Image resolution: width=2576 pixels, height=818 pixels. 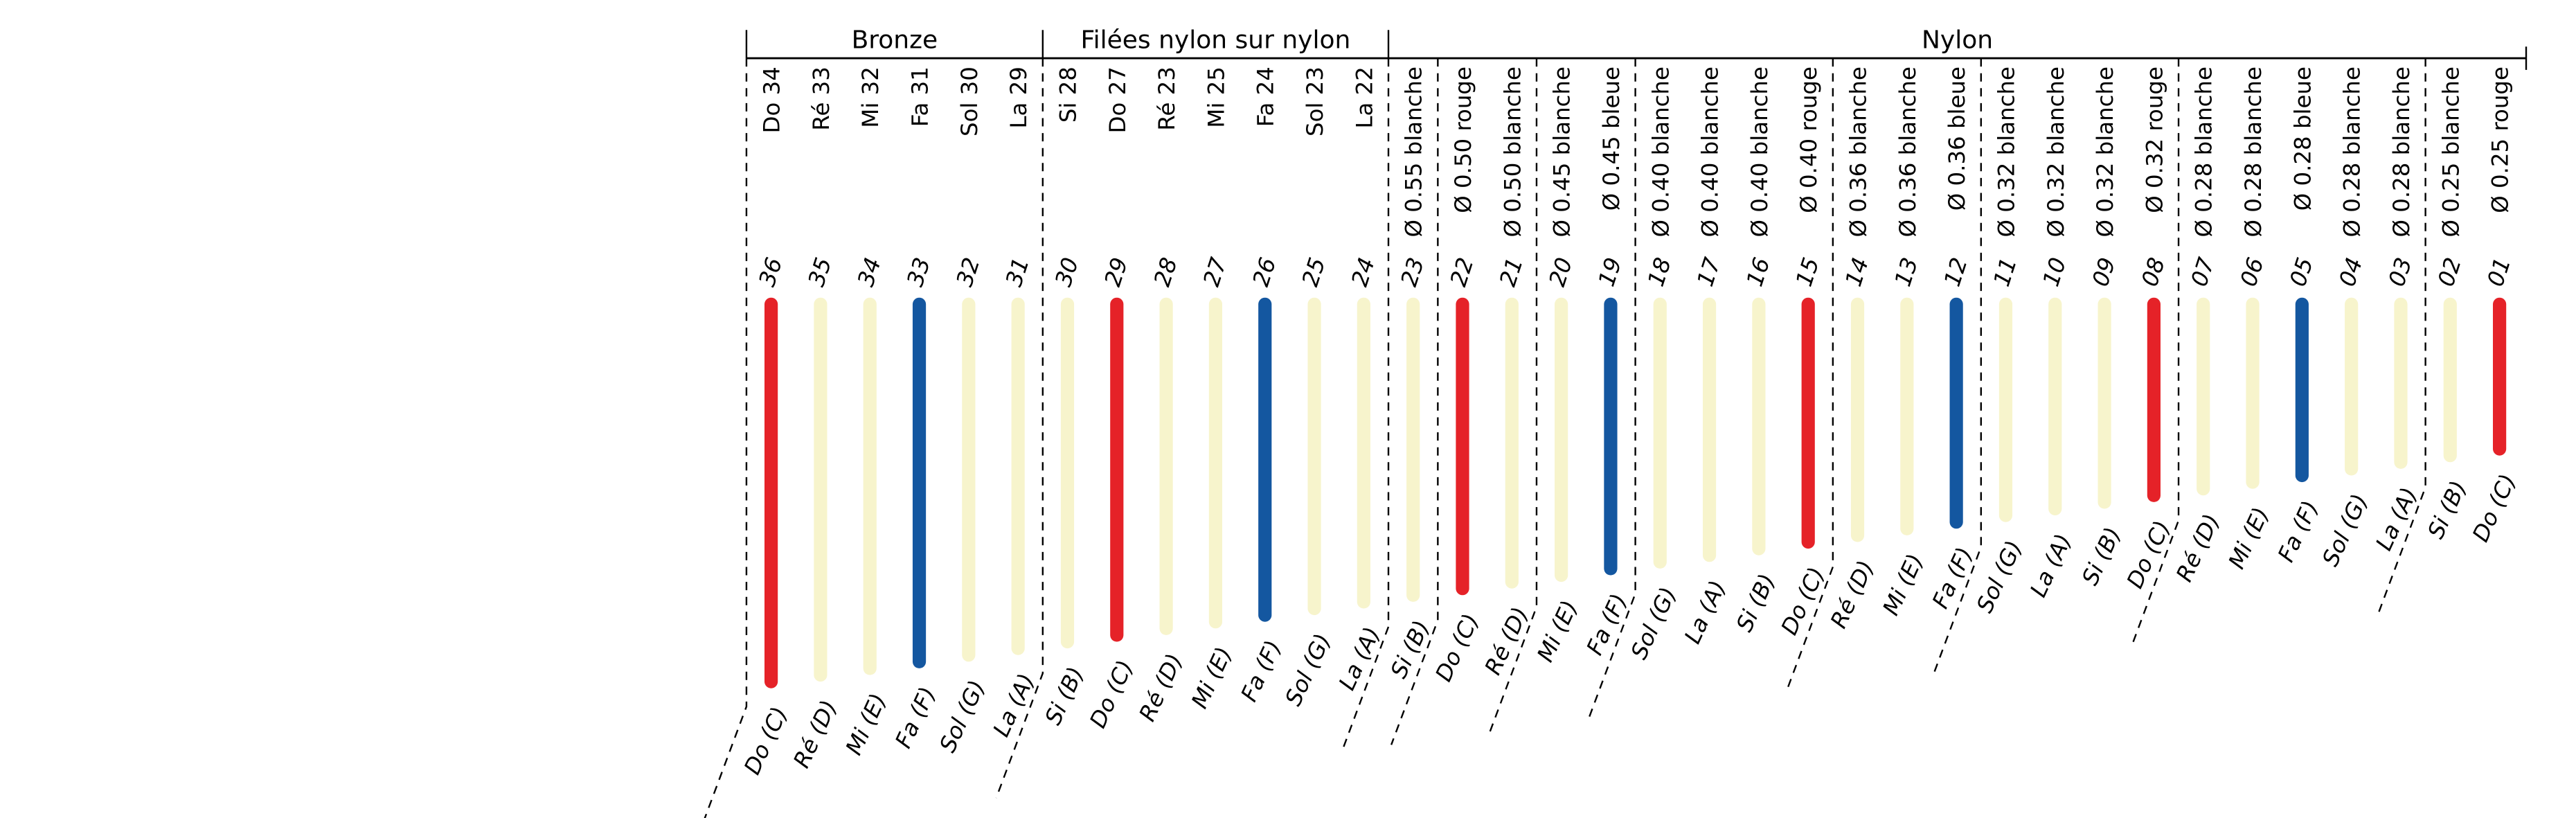 I want to click on string-number: 08, so click(x=2153, y=272).